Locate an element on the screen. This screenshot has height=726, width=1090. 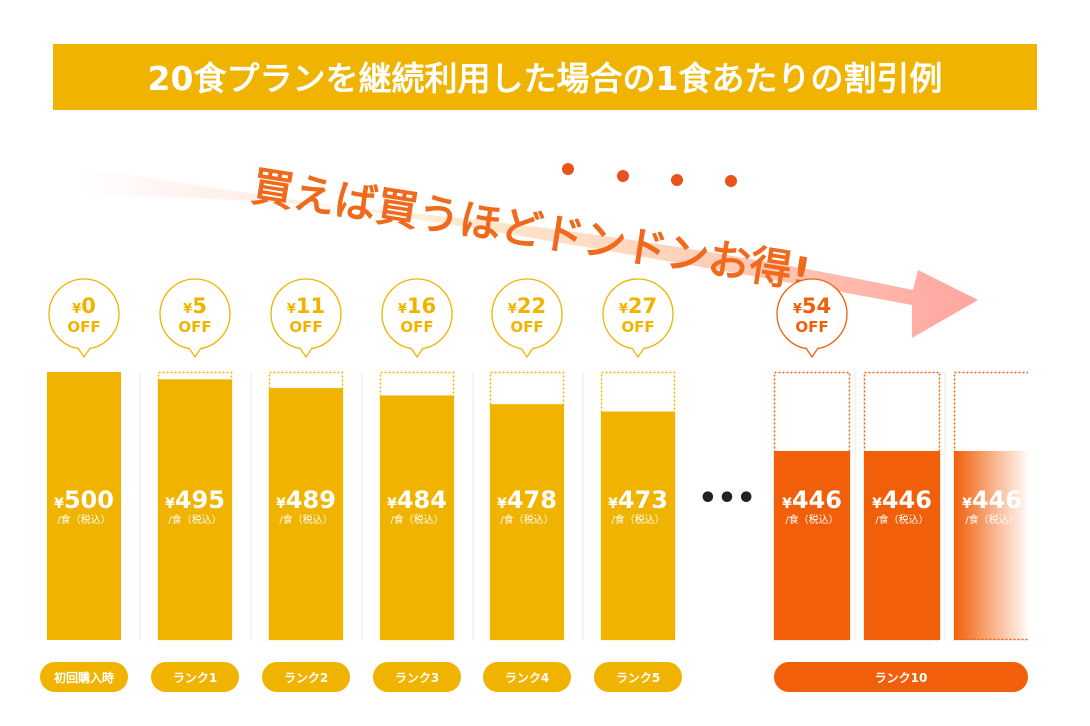
category-label: ランク2 is located at coordinates (306, 678).